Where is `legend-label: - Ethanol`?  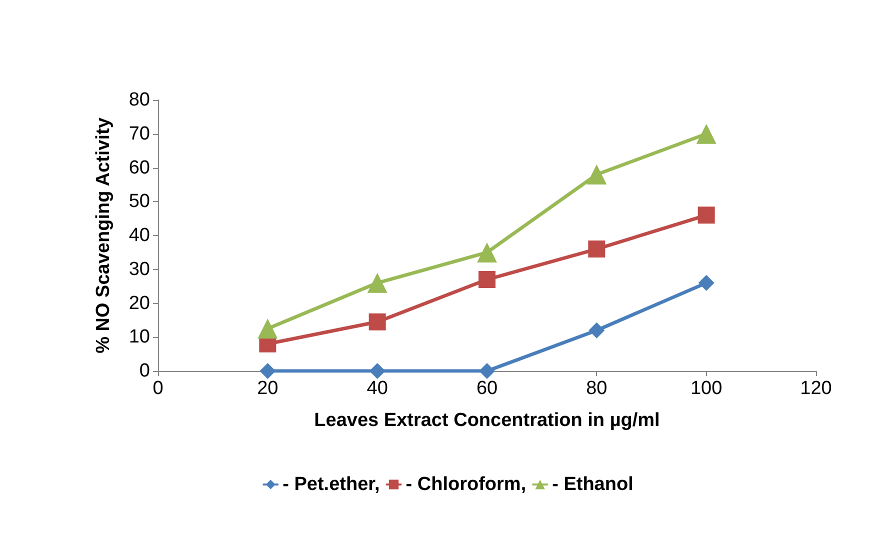
legend-label: - Ethanol is located at coordinates (593, 484).